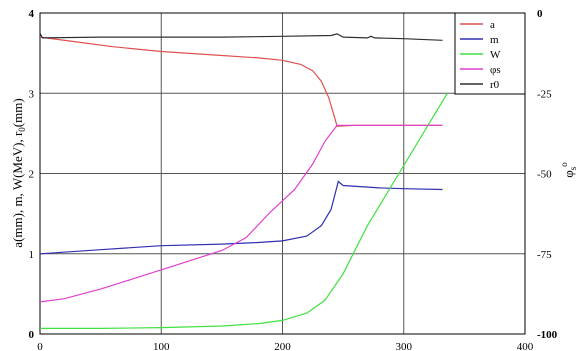 The image size is (581, 351). What do you see at coordinates (544, 255) in the screenshot?
I see `y-tick-label-right: -75` at bounding box center [544, 255].